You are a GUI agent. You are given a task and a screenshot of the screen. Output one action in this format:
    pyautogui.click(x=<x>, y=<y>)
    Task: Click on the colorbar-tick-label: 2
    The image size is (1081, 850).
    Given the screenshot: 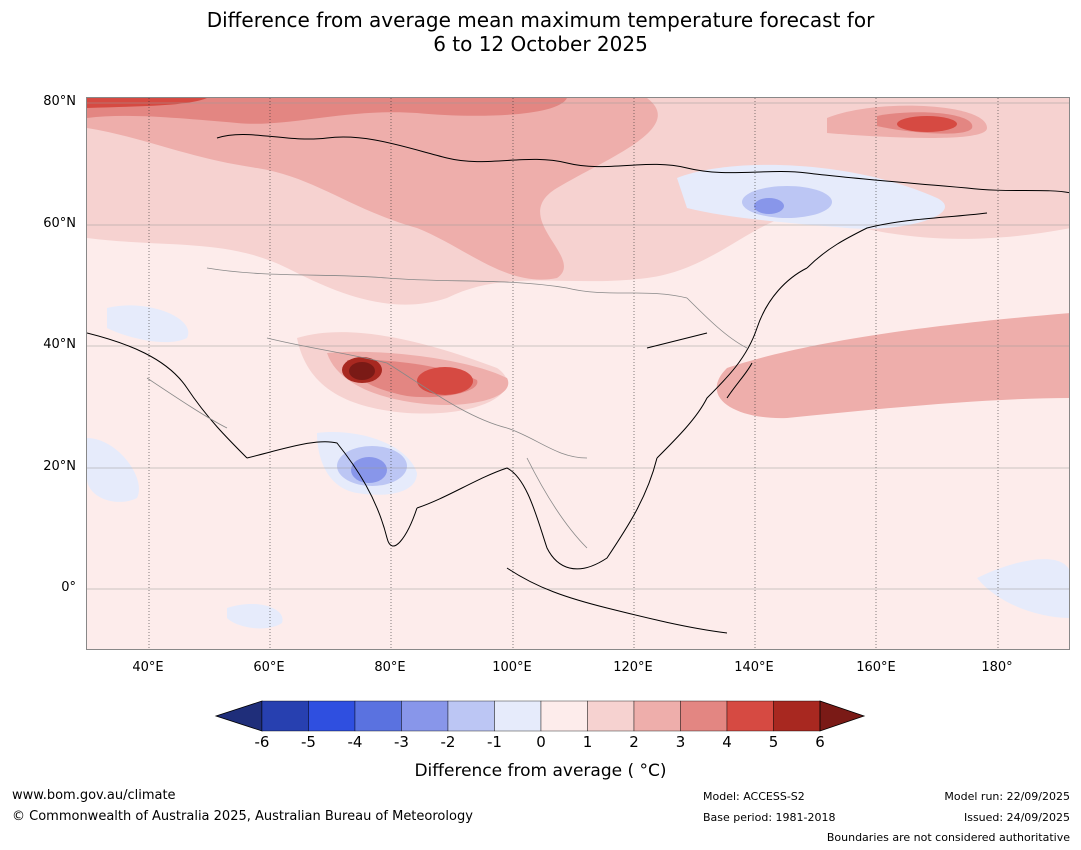 What is the action you would take?
    pyautogui.click(x=634, y=742)
    